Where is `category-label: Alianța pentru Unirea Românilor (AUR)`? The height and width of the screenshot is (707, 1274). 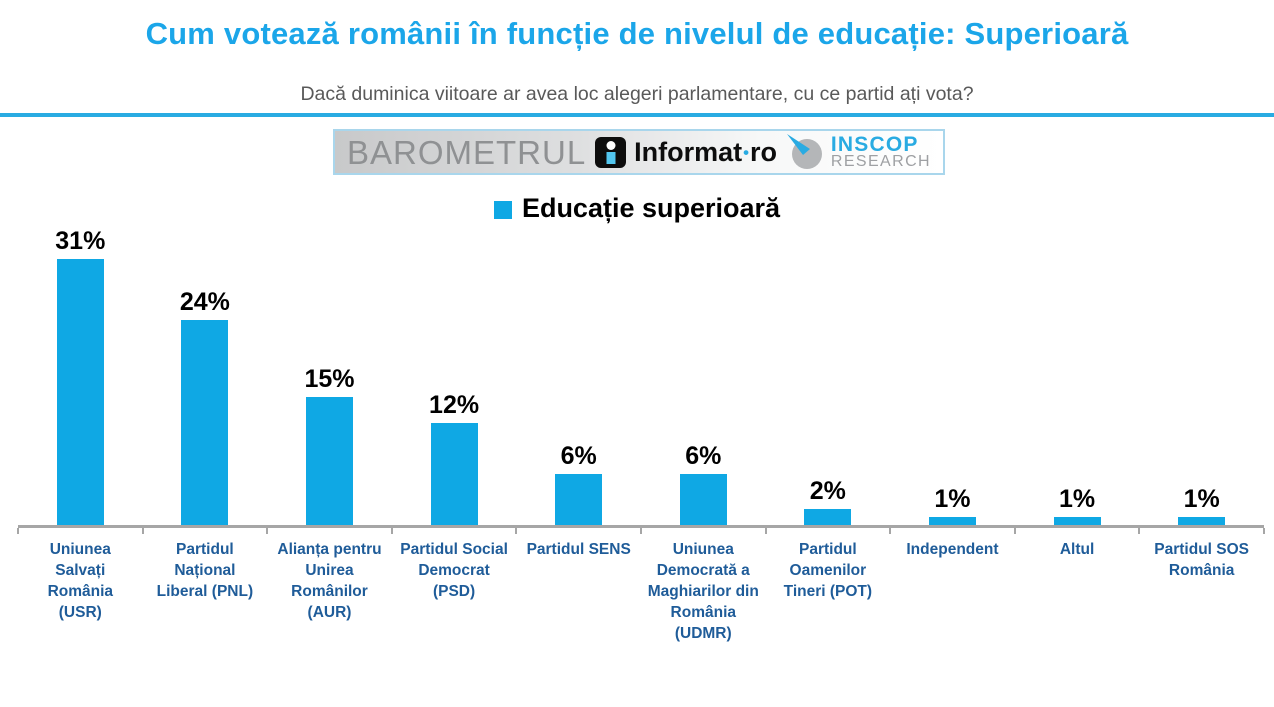 category-label: Alianța pentru Unirea Românilor (AUR) is located at coordinates (329, 581).